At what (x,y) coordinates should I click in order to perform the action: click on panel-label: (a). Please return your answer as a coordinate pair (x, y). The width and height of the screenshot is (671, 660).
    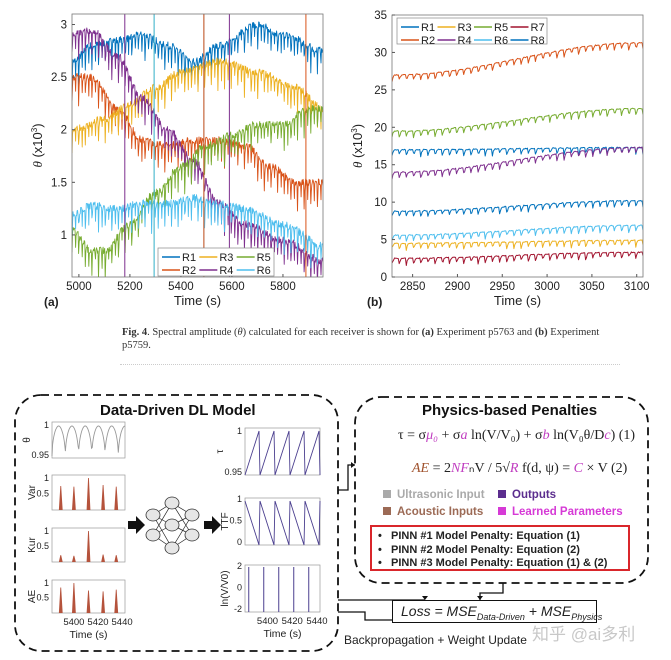
    Looking at the image, I should click on (51, 302).